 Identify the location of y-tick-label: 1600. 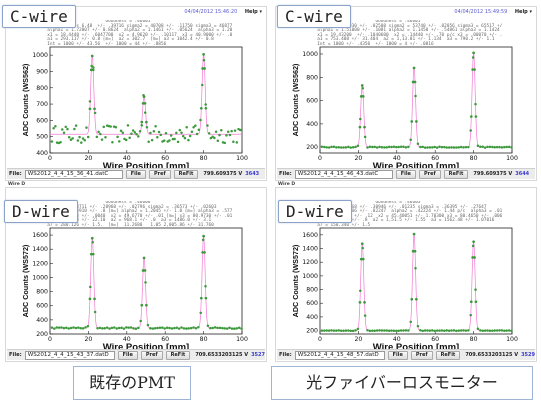
(40, 235).